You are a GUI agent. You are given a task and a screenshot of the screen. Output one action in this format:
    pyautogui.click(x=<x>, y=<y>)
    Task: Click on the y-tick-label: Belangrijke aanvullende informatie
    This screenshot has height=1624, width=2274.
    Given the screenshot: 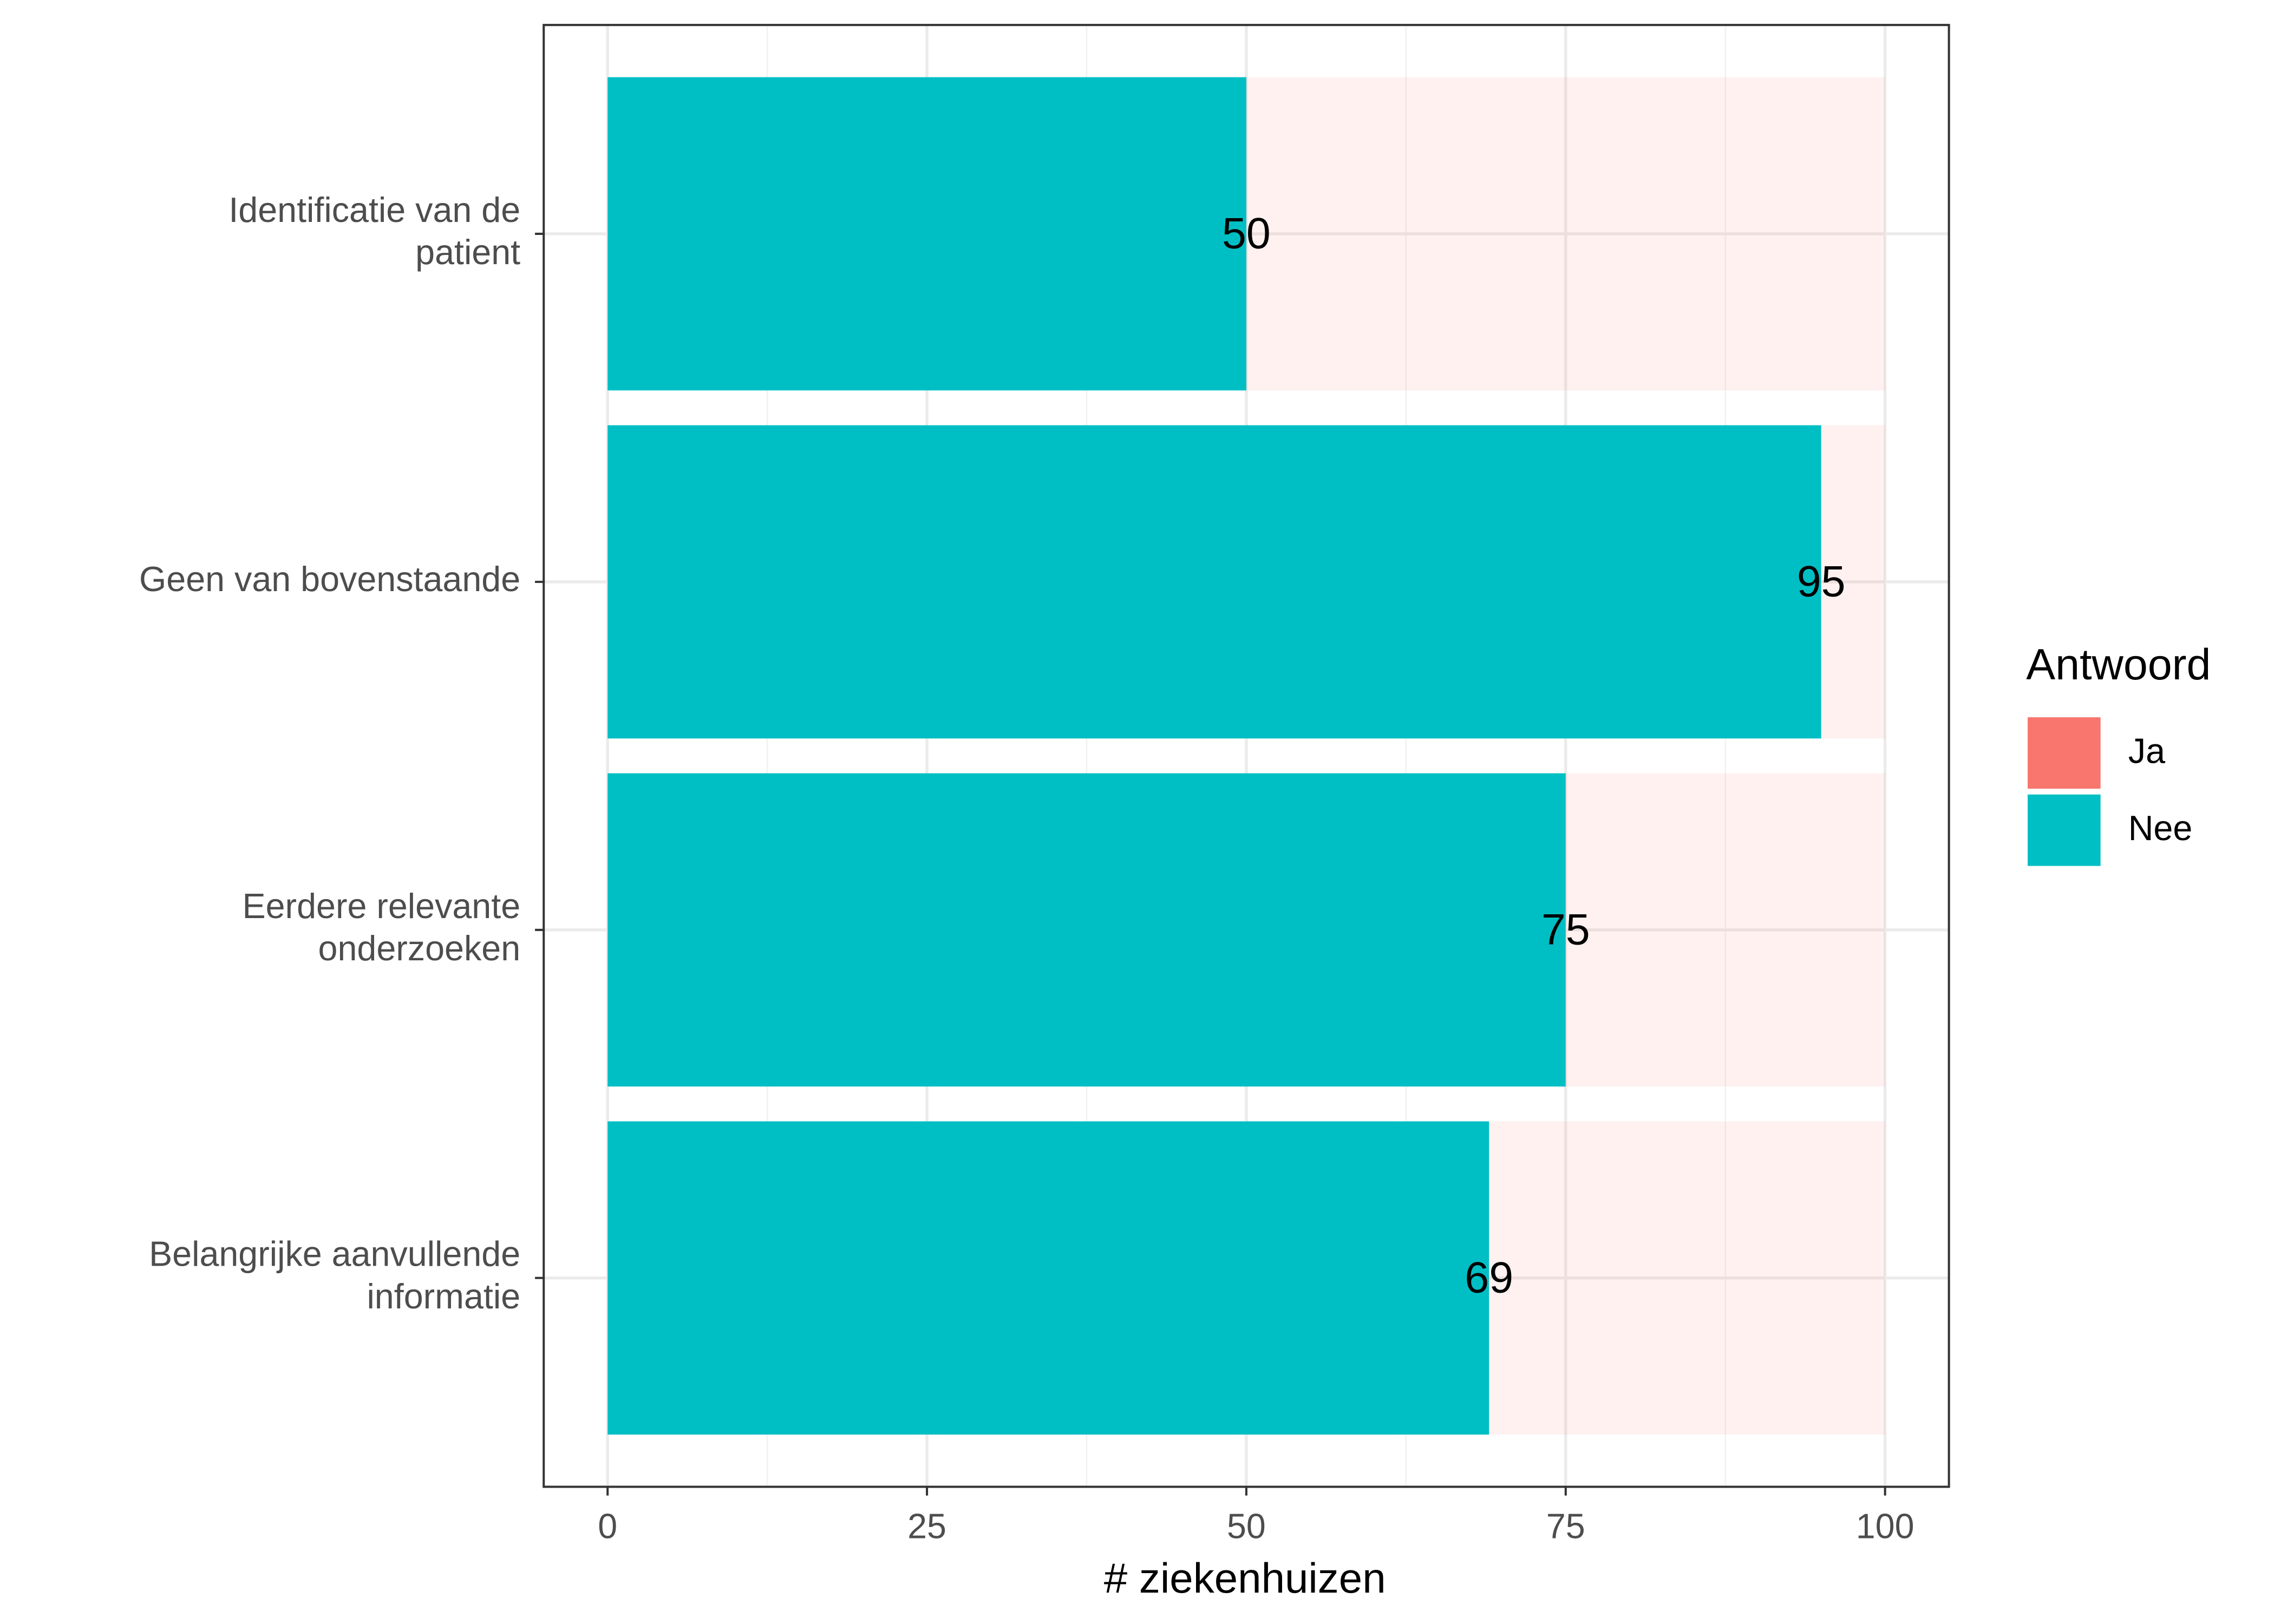 What is the action you would take?
    pyautogui.click(x=335, y=1276)
    